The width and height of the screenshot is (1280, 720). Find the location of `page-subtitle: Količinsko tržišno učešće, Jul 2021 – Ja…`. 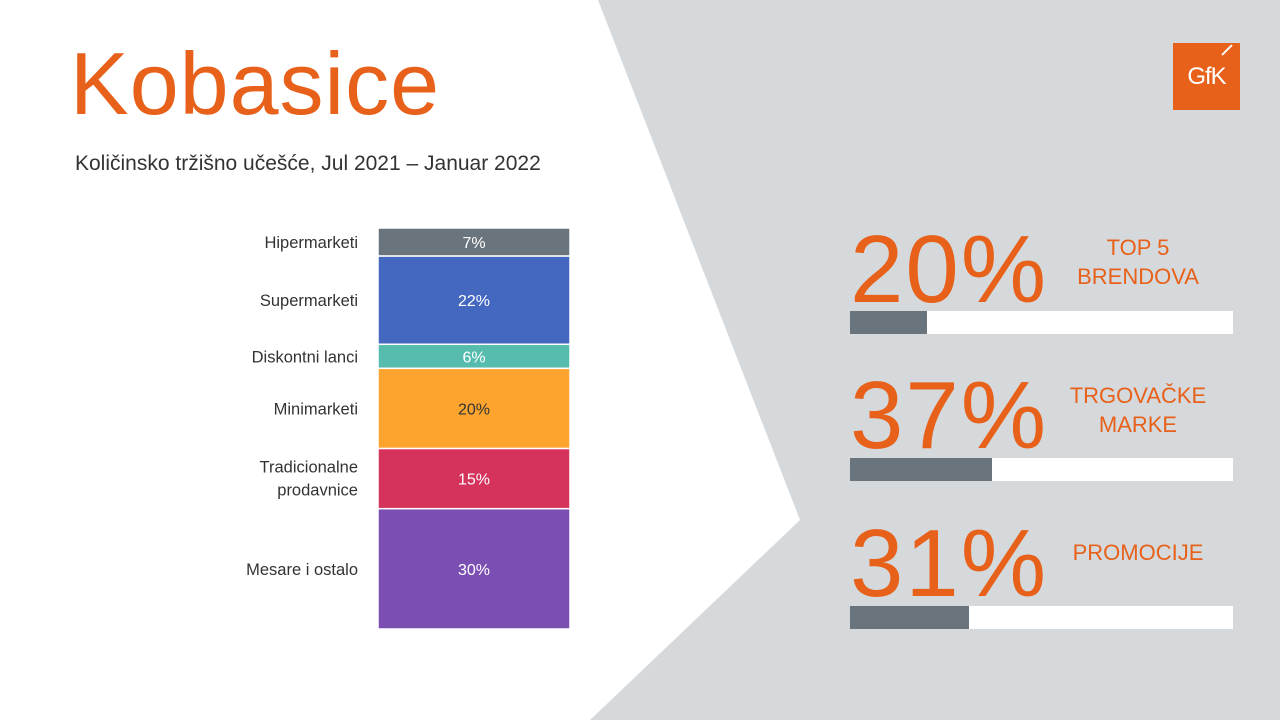

page-subtitle: Količinsko tržišno učešće, Jul 2021 – Ja… is located at coordinates (308, 163).